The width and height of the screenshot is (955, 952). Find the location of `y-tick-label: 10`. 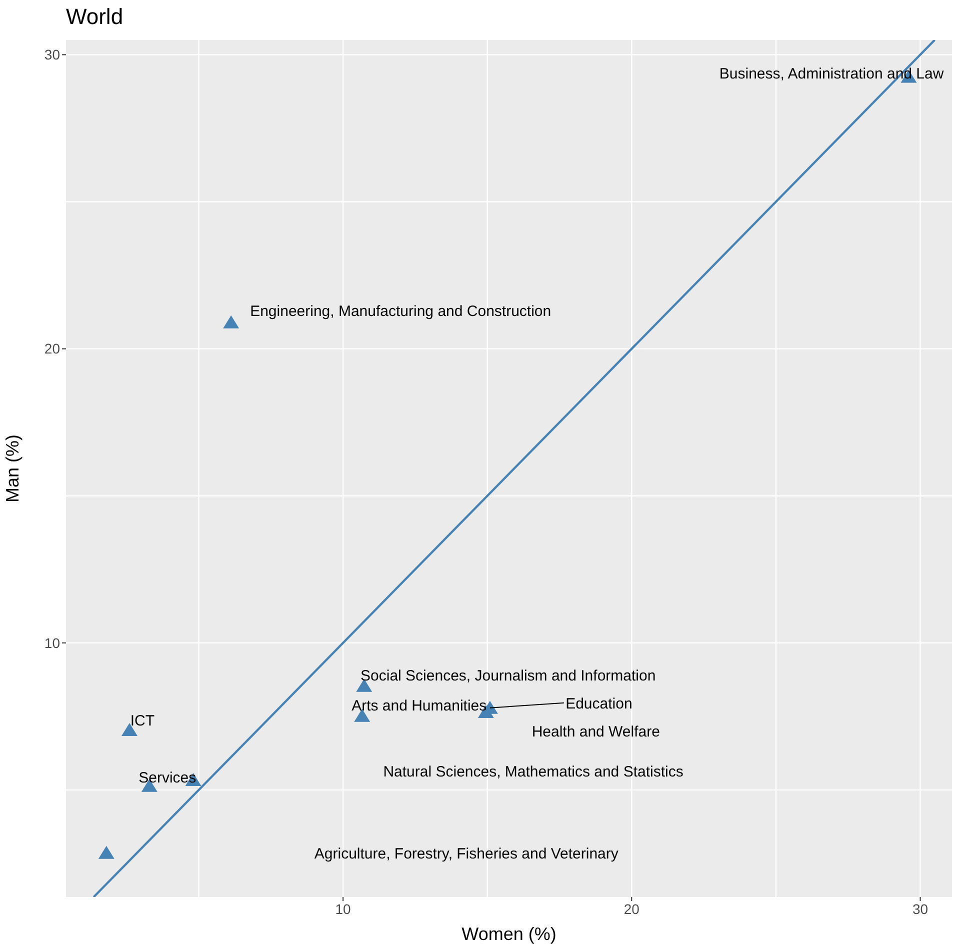

y-tick-label: 10 is located at coordinates (52, 642).